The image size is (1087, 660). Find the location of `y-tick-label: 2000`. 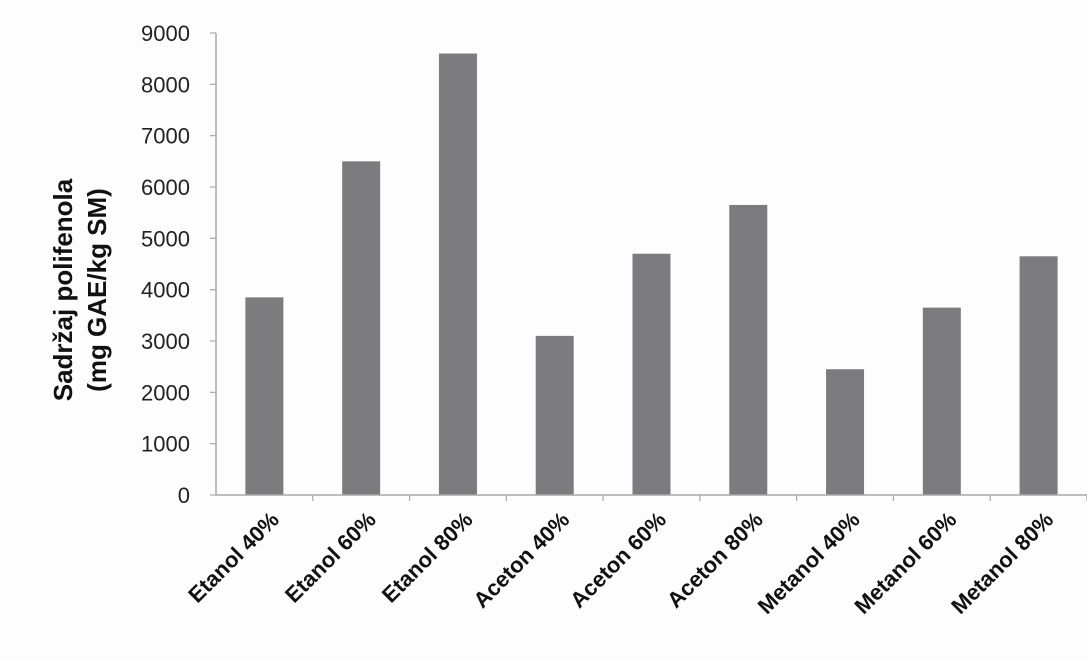

y-tick-label: 2000 is located at coordinates (165, 392).